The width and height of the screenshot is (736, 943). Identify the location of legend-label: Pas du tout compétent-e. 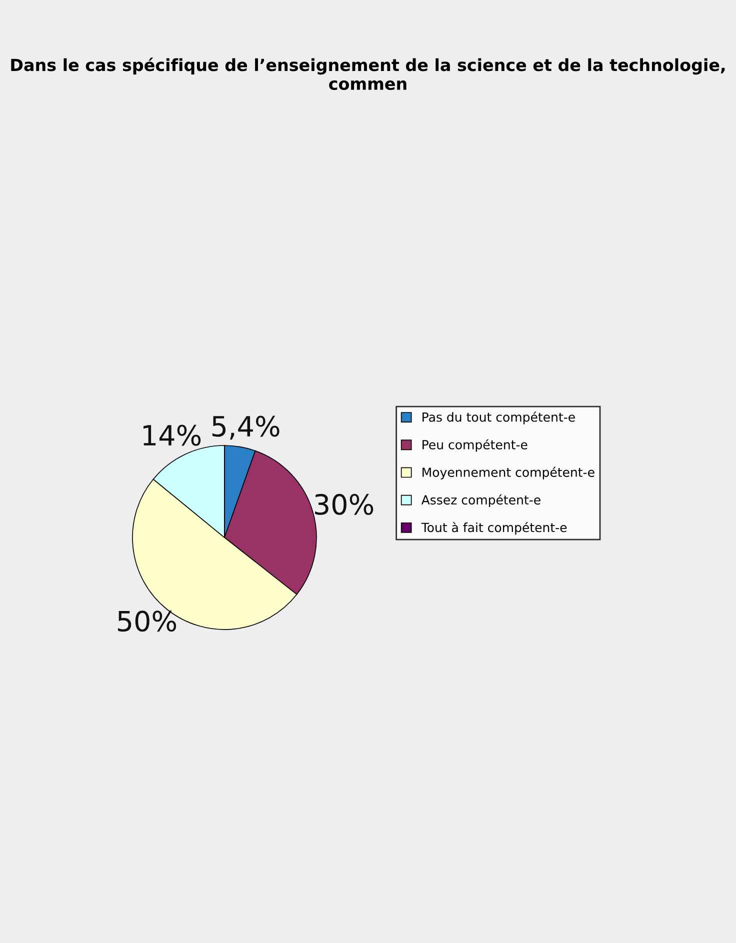
(498, 418).